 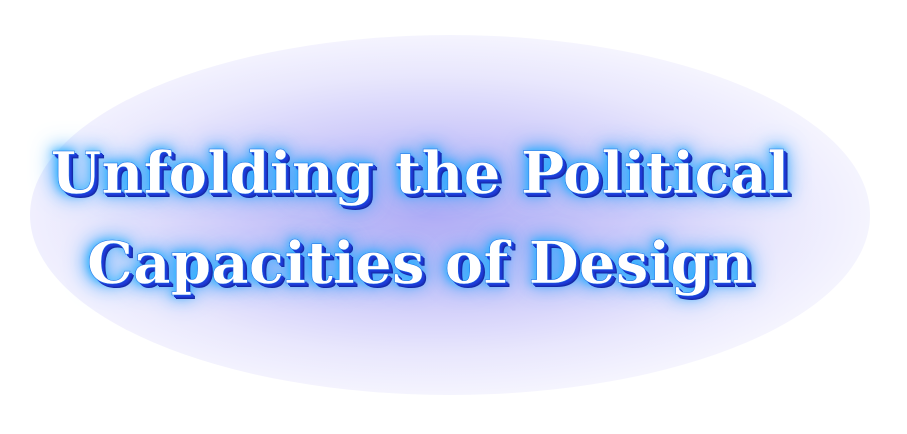 I want to click on title-line-2: Capacities of Design, so click(x=420, y=263).